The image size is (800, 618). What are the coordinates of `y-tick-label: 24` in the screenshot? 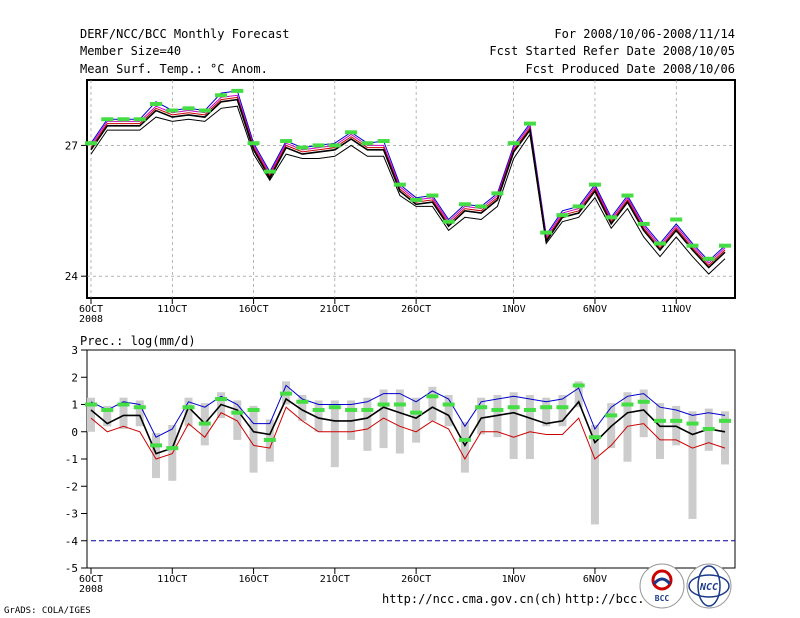 It's located at (72, 276).